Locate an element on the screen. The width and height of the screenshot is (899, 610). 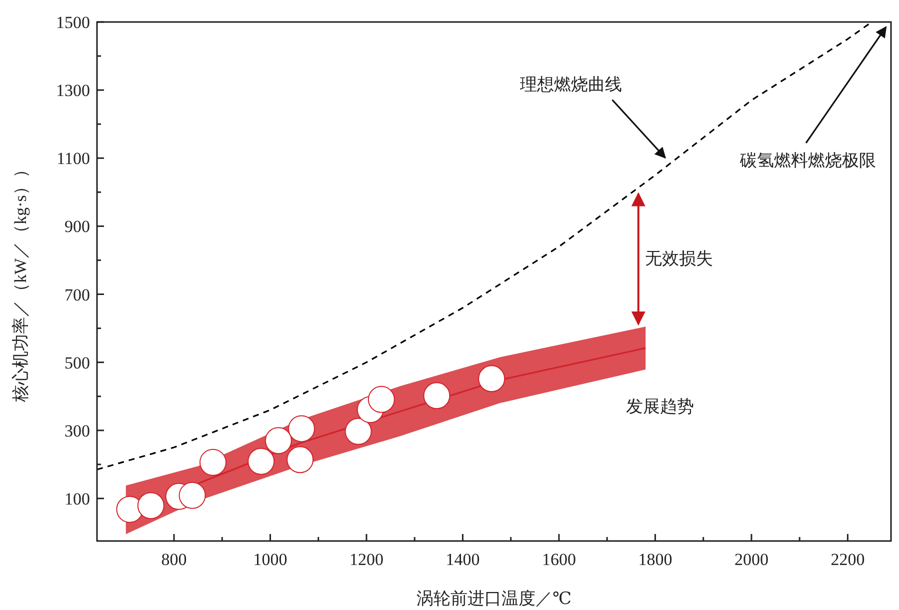
annotation: 无效损失 is located at coordinates (679, 258).